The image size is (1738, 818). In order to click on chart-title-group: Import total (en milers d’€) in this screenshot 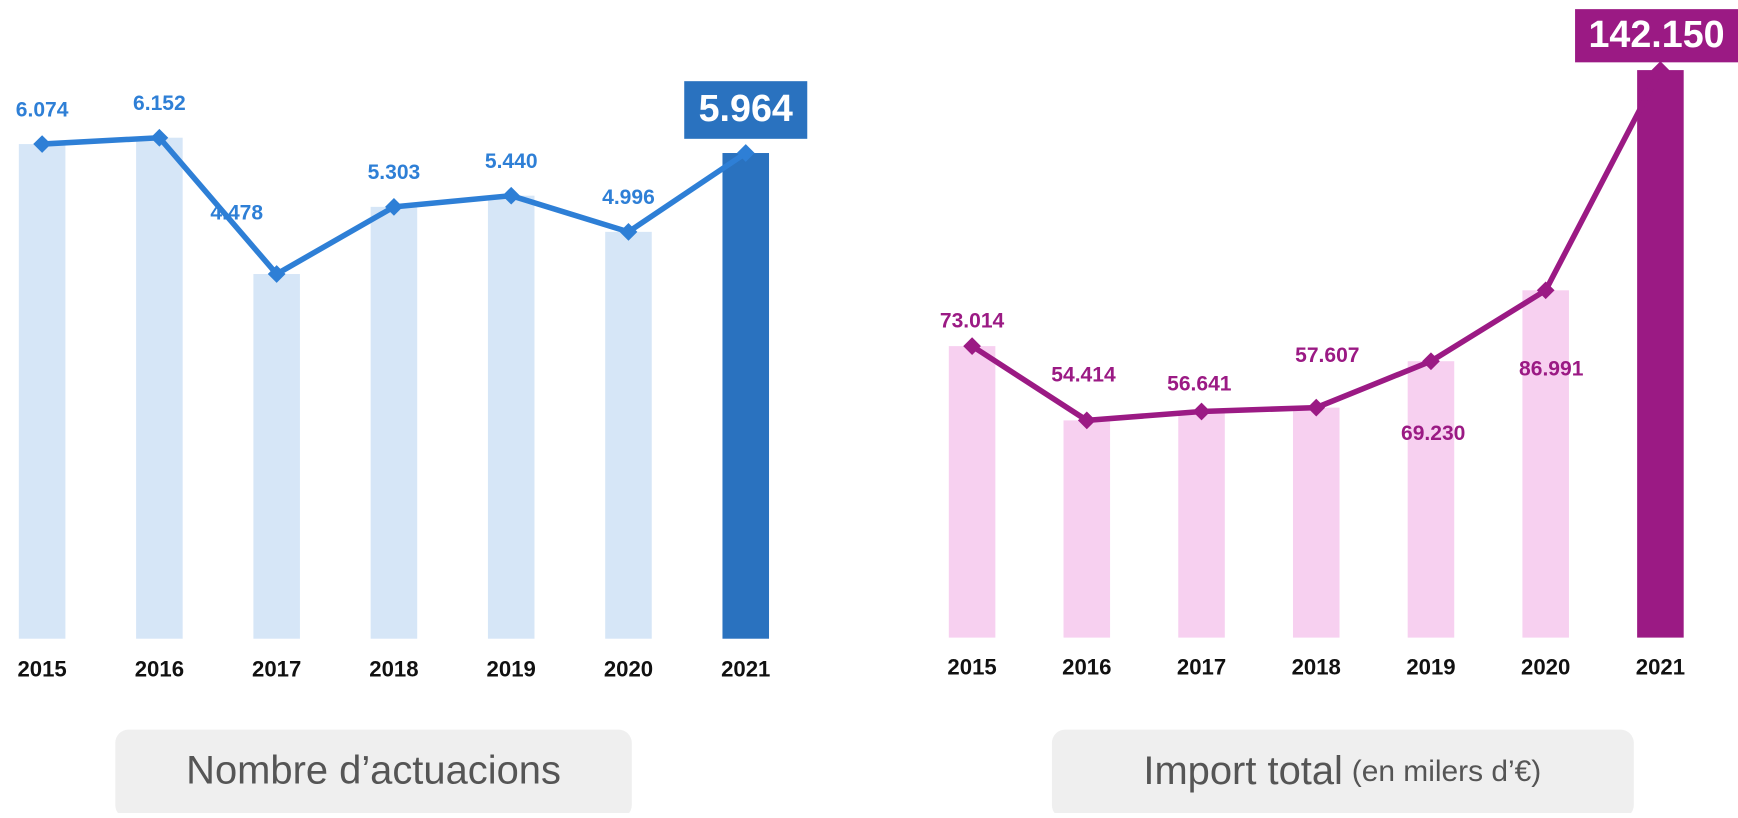, I will do `click(1342, 770)`.